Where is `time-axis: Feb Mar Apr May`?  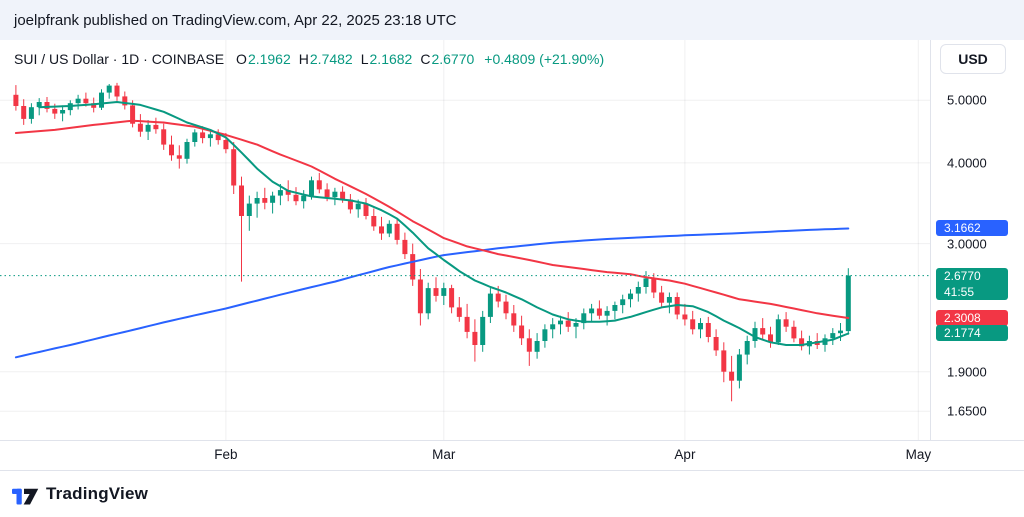 time-axis: Feb Mar Apr May is located at coordinates (512, 455).